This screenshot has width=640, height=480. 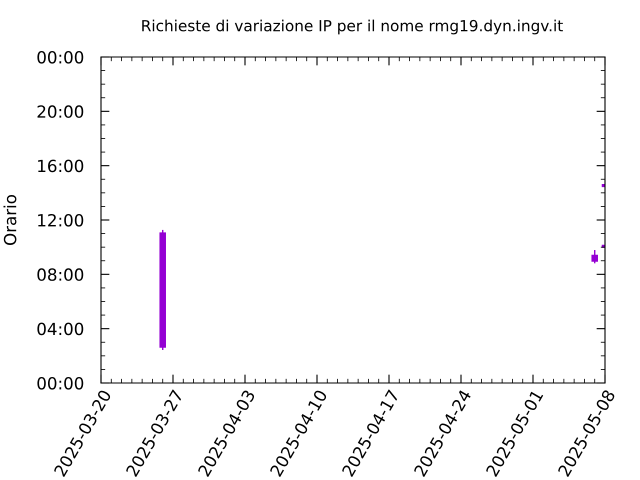 I want to click on y-tick-label: 04:00, so click(x=60, y=329).